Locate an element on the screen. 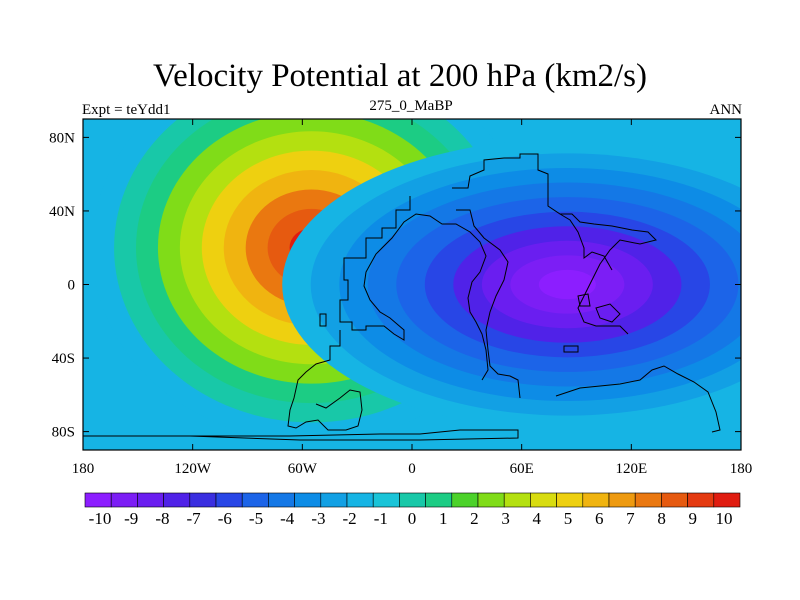 The width and height of the screenshot is (800, 600). colorbar-label: 3 is located at coordinates (505, 518).